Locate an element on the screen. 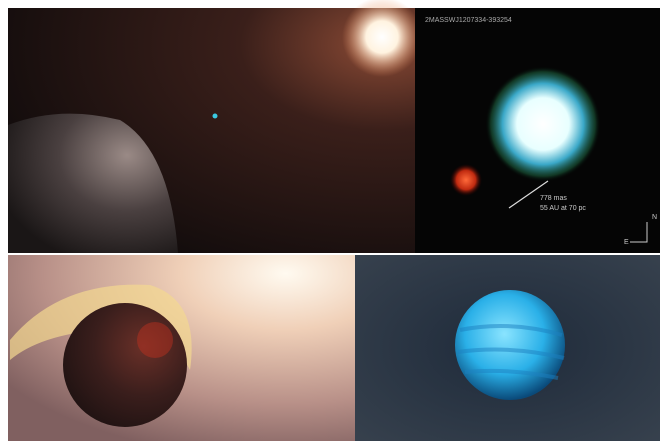 The image size is (663, 444). hot-spot is located at coordinates (155, 340).